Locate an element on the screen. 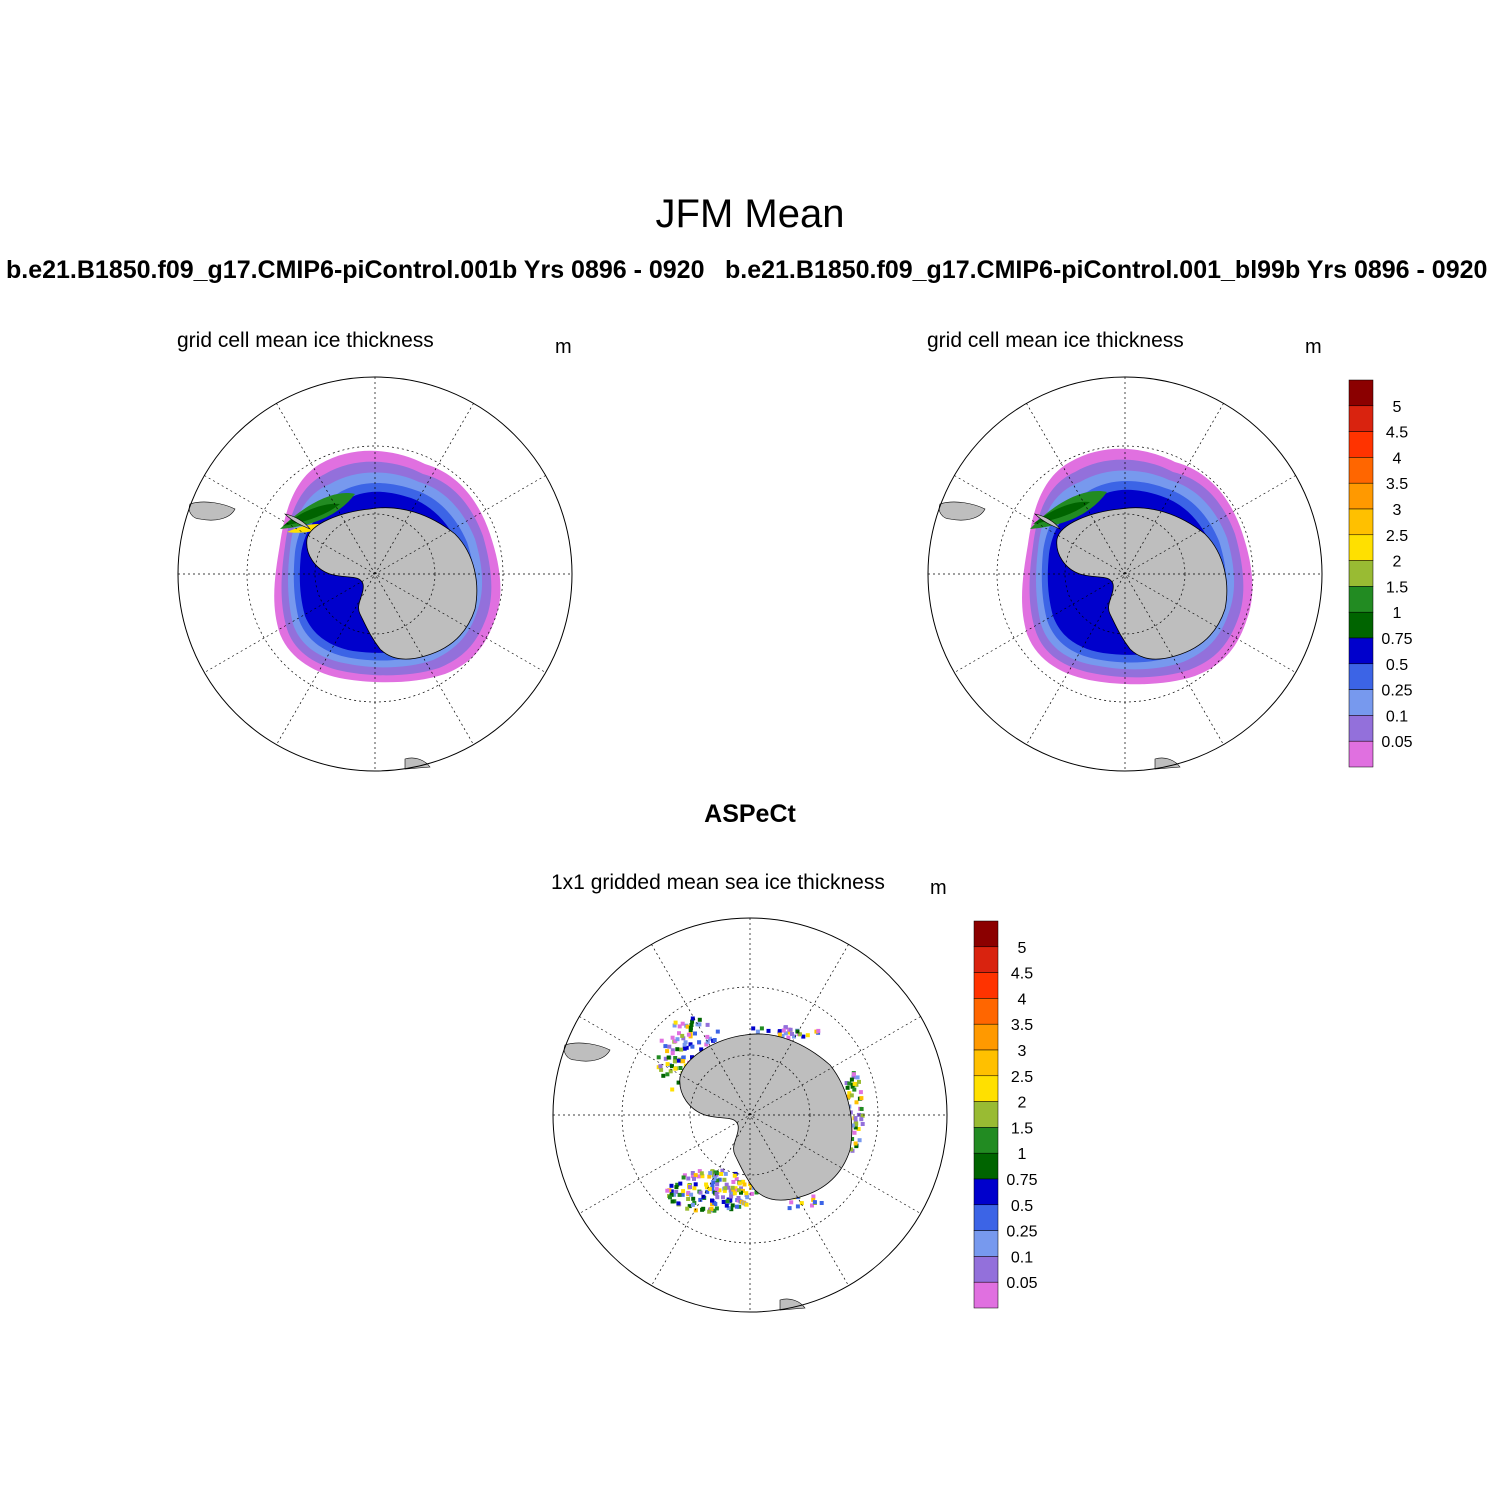  graticule-right is located at coordinates (1125, 574).